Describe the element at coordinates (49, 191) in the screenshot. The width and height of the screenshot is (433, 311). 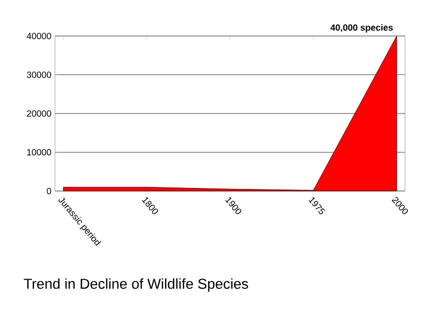
I see `y-tick-label: 0` at that location.